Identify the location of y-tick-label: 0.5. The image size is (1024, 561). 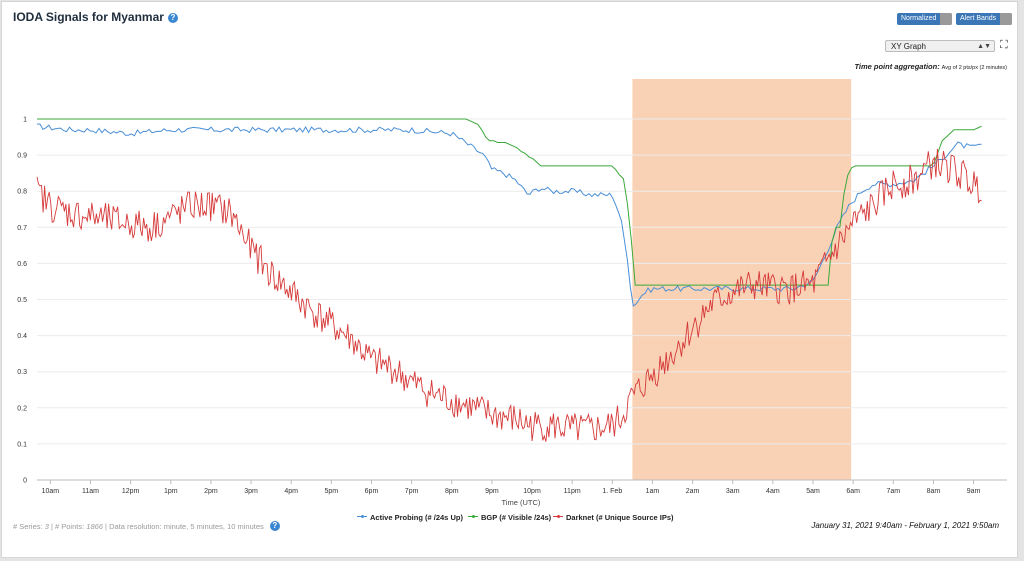
(22, 300).